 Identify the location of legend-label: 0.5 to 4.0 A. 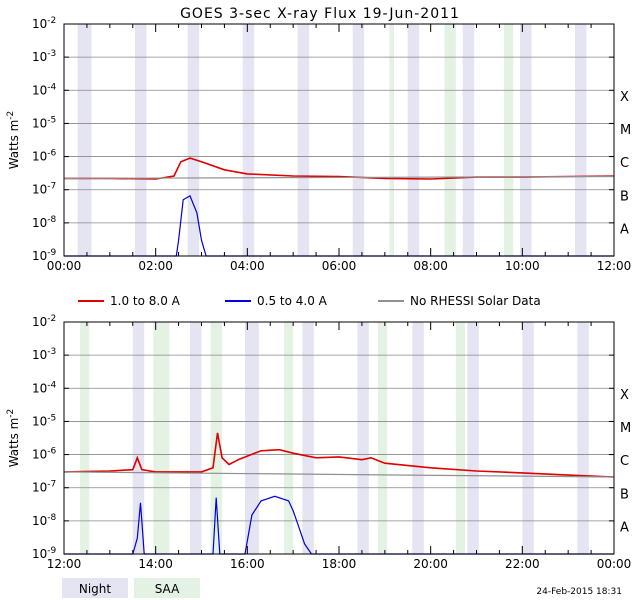
(292, 301).